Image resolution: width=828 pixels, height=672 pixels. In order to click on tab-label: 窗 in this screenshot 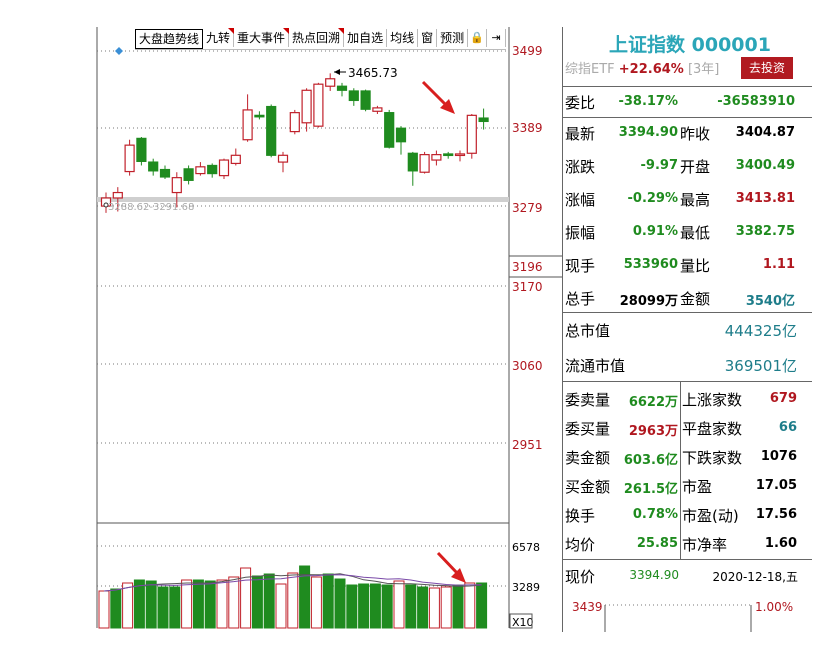, I will do `click(427, 38)`.